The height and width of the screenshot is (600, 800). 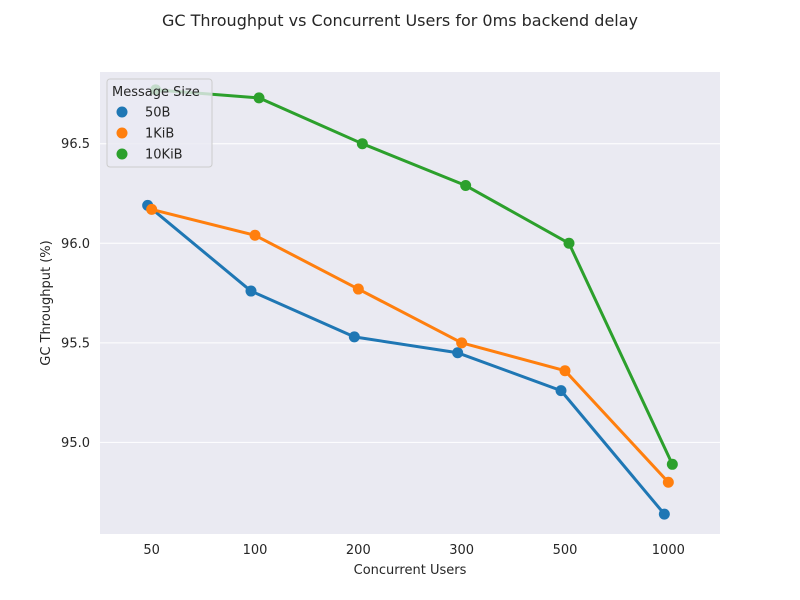 I want to click on x-tick-label: 100, so click(x=255, y=550).